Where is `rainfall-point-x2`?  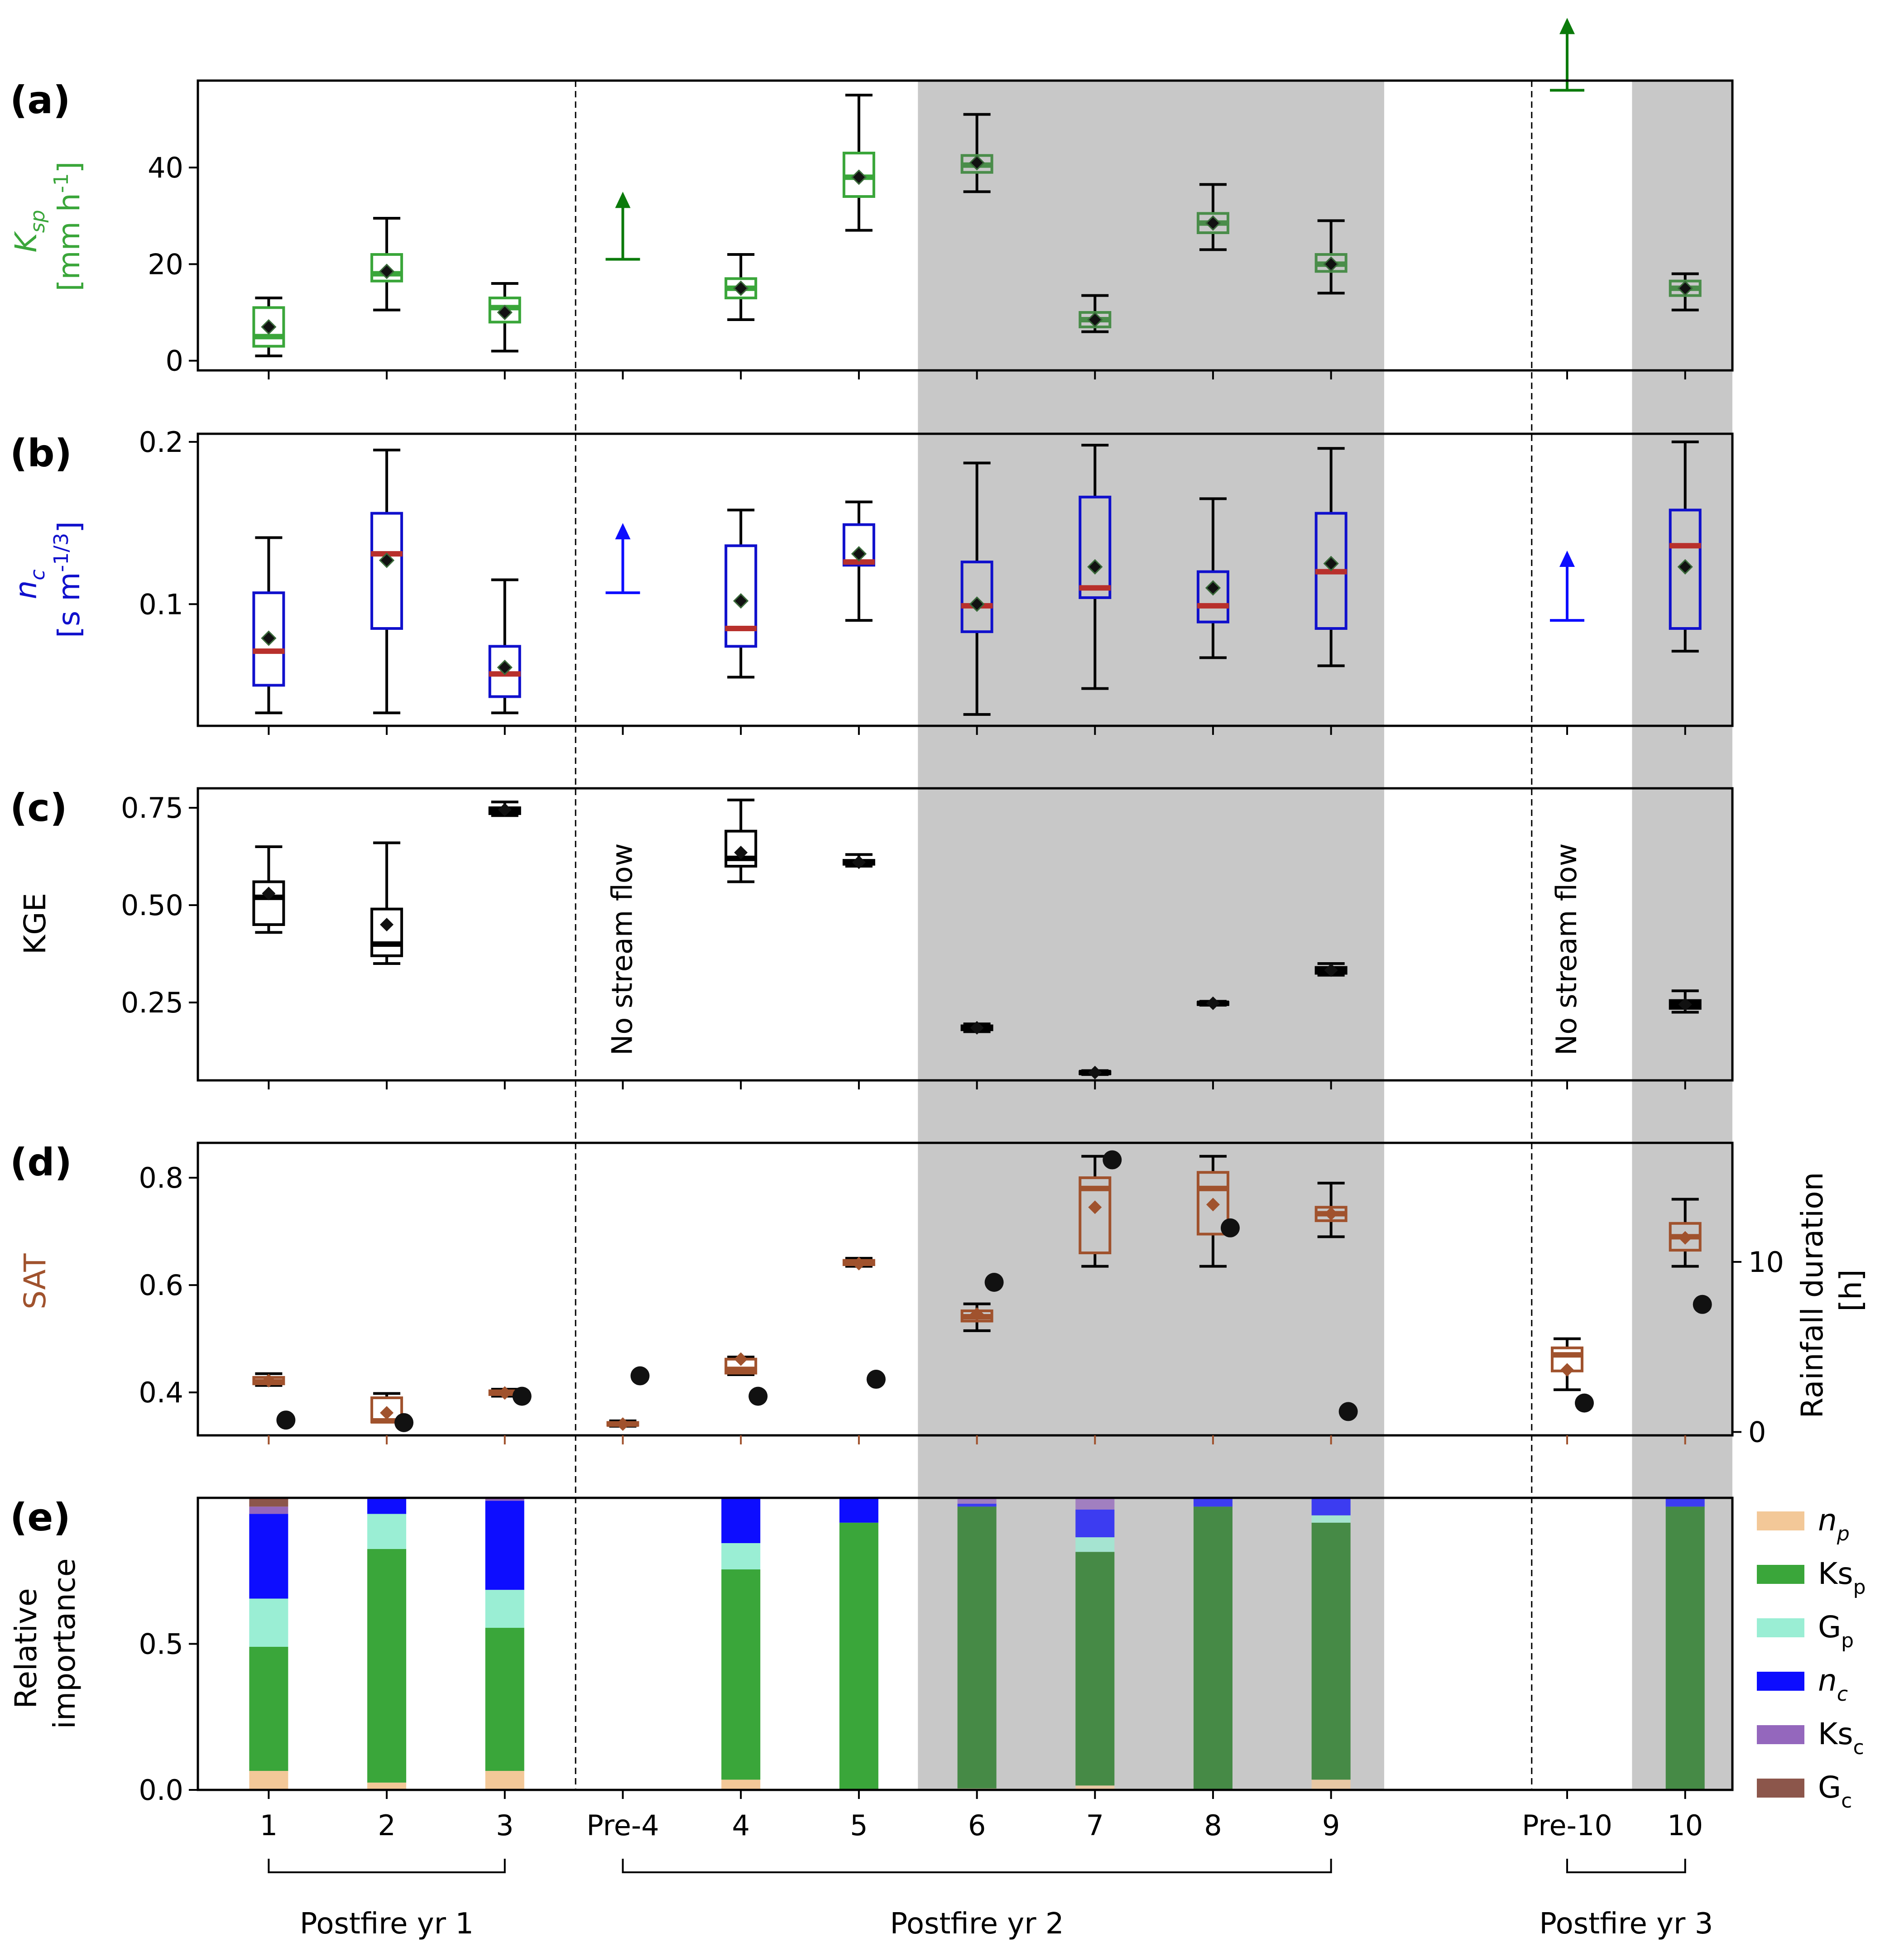
rainfall-point-x2 is located at coordinates (404, 1422).